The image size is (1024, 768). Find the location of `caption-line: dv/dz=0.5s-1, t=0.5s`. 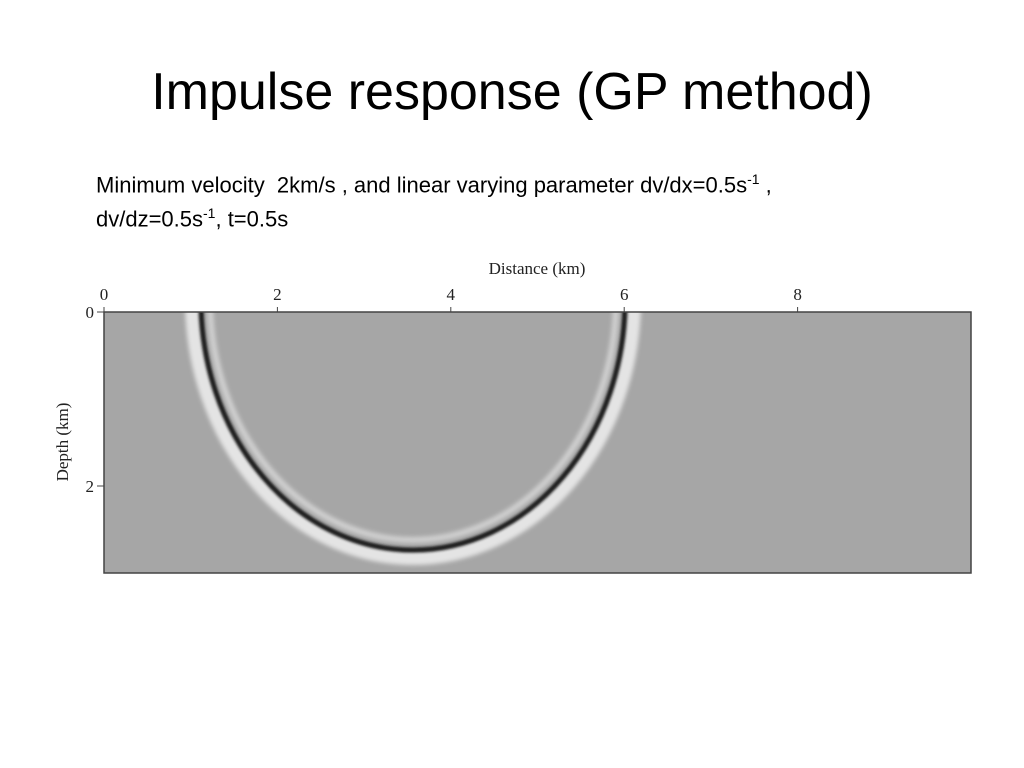

caption-line: dv/dz=0.5s-1, t=0.5s is located at coordinates (192, 218).